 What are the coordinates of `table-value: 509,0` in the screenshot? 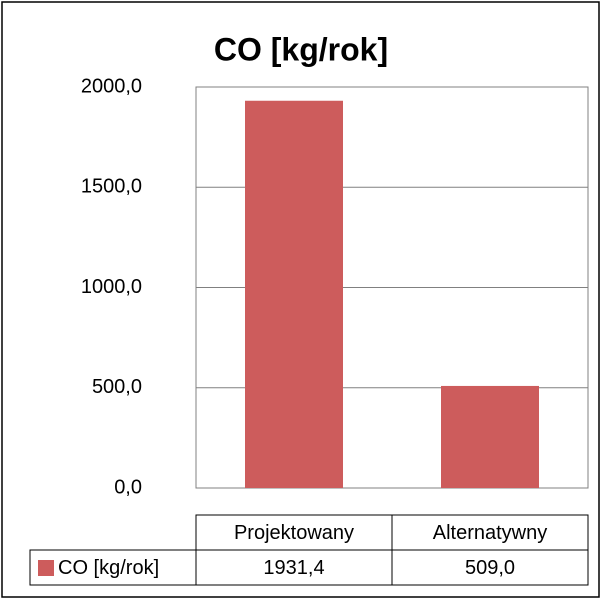 It's located at (490, 568).